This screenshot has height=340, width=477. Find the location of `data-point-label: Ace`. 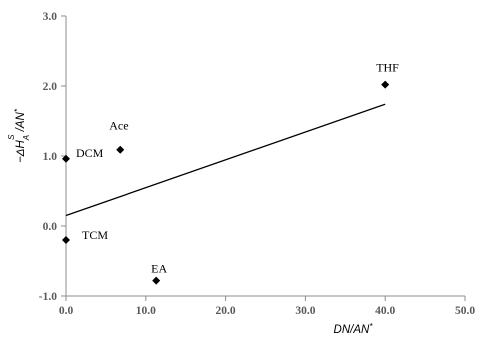

data-point-label: Ace is located at coordinates (118, 126).